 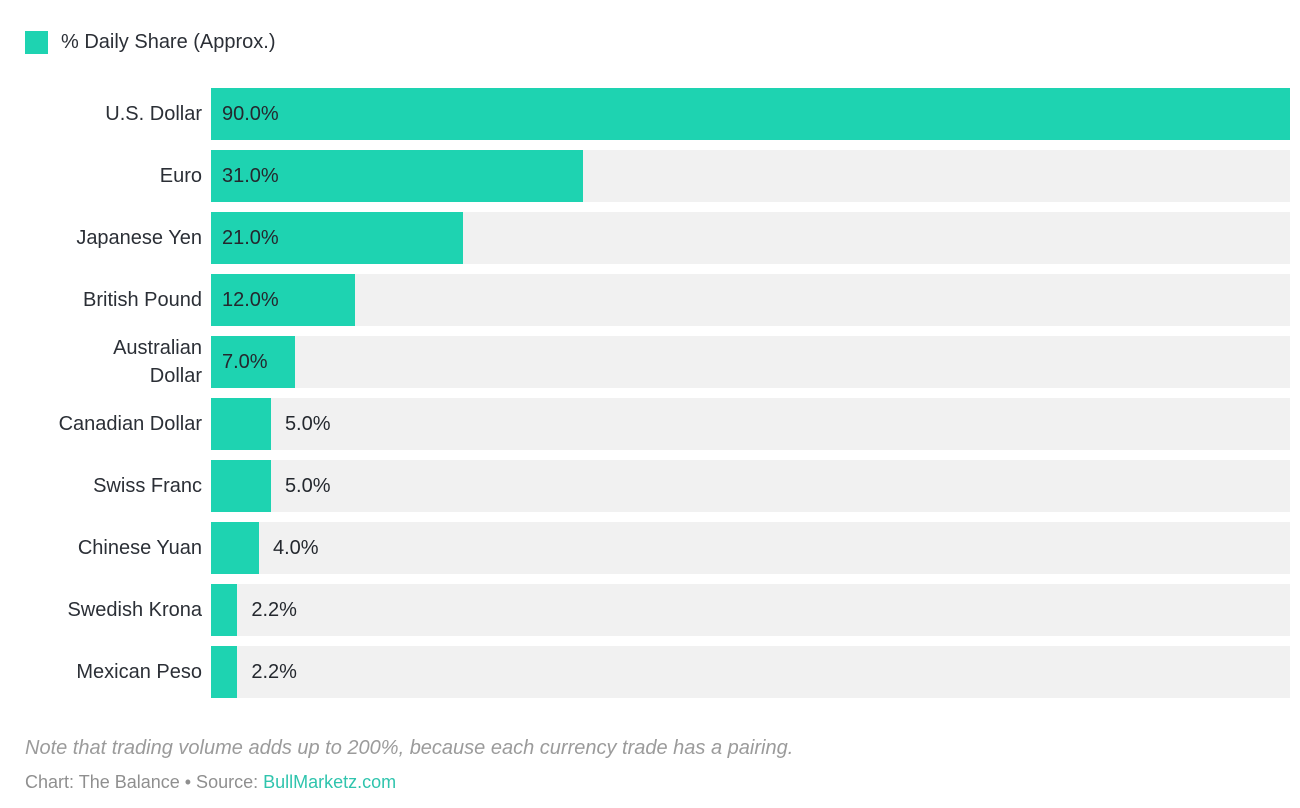 I want to click on value-label-inside: 21.0%, so click(x=250, y=237).